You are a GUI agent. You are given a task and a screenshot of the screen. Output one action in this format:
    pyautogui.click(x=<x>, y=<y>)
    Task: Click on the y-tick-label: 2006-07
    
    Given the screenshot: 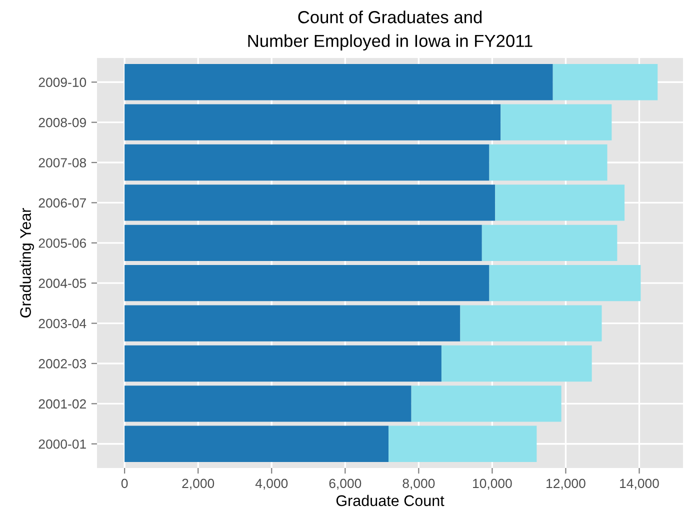 What is the action you would take?
    pyautogui.click(x=62, y=203)
    